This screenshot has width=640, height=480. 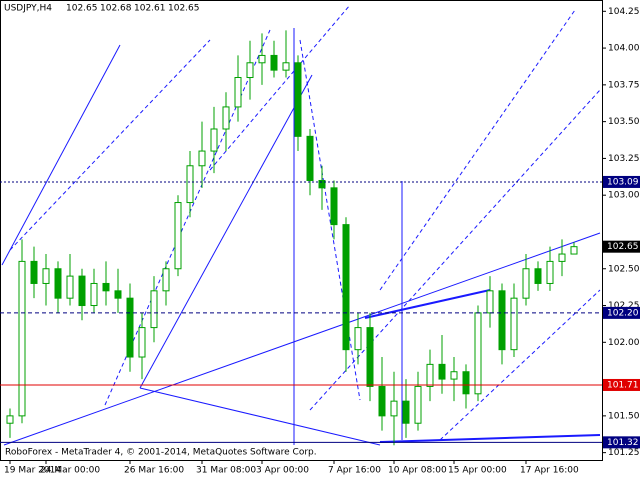 I want to click on level-label: 103.09, so click(x=623, y=182).